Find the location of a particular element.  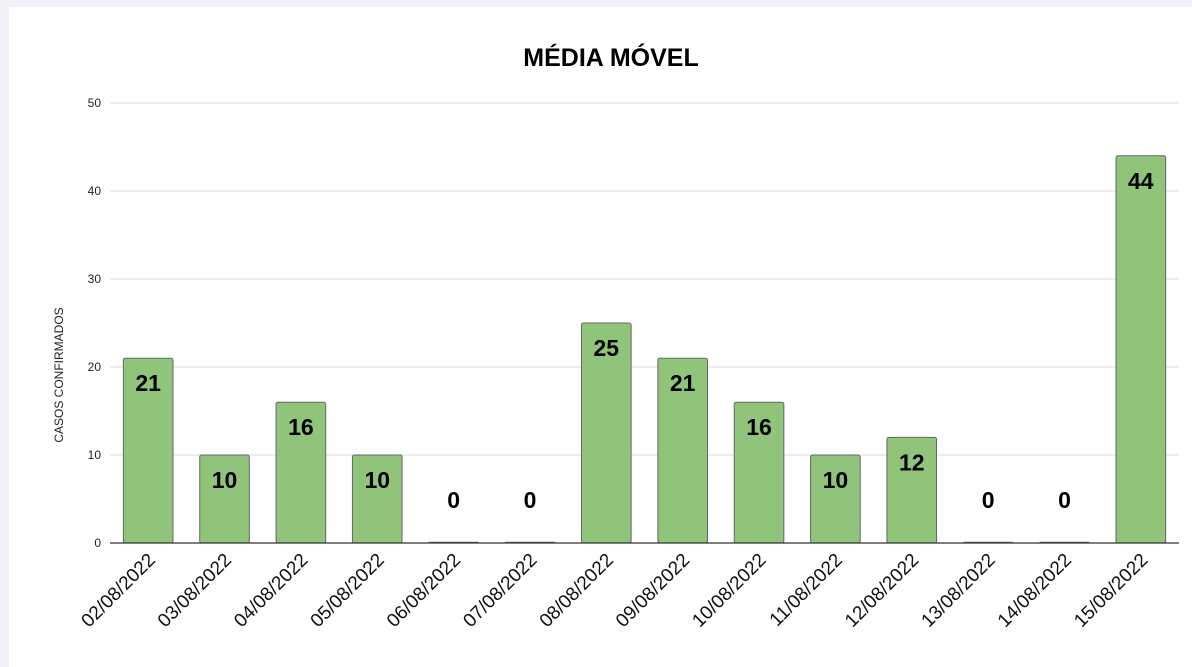

x-tick-label: 07/08/2022 is located at coordinates (500, 591).